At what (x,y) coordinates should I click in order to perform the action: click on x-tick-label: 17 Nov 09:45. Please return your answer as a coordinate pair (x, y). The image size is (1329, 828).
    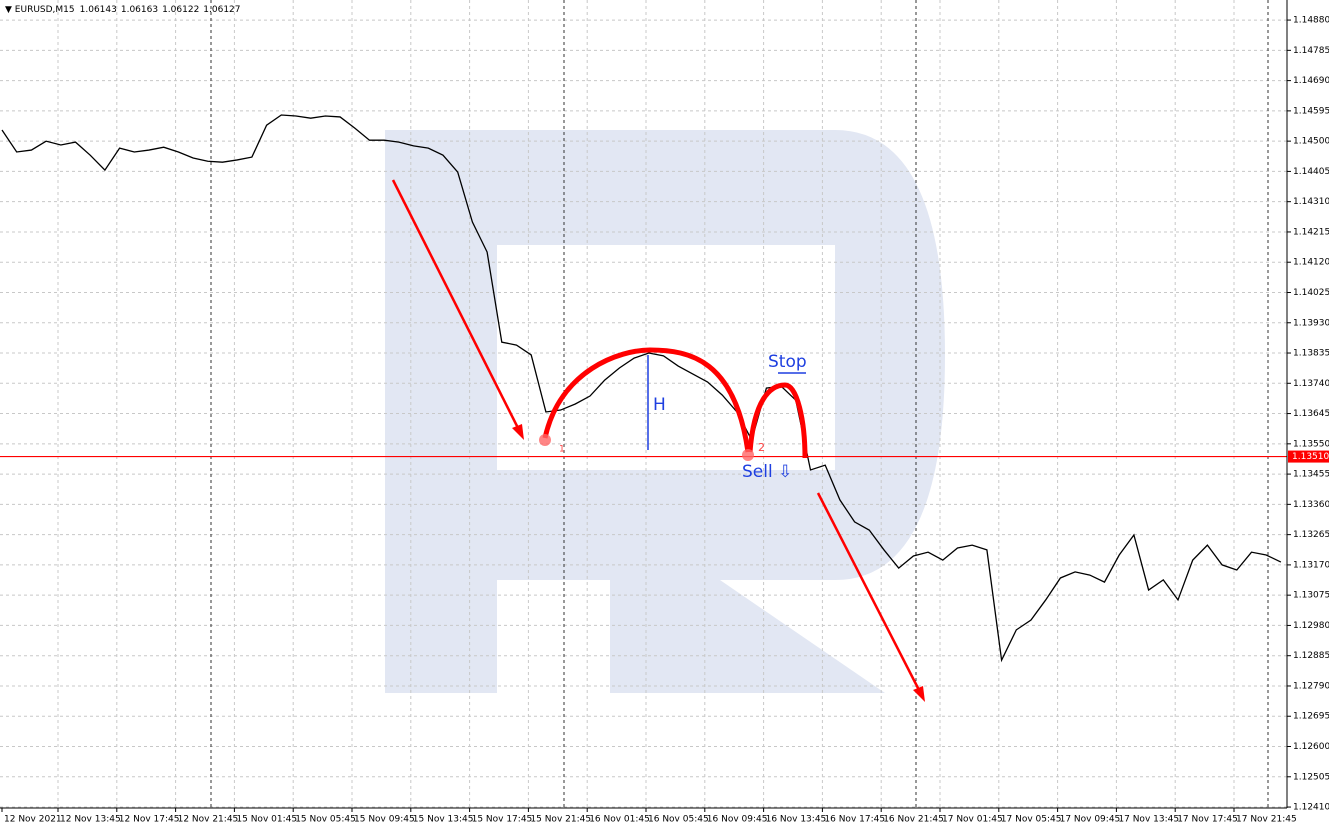
    Looking at the image, I should click on (1090, 820).